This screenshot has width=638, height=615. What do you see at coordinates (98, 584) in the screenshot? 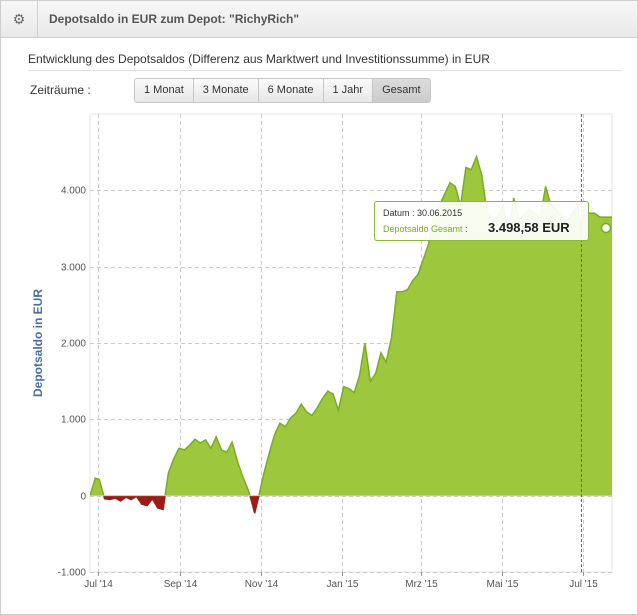
I see `x-tick-label: Jul '14` at bounding box center [98, 584].